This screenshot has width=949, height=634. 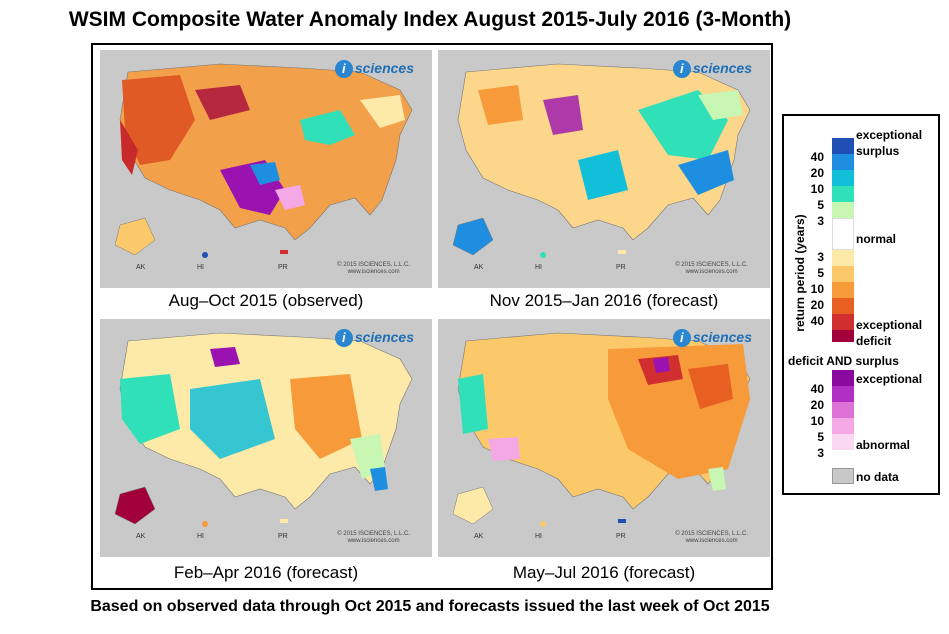 I want to click on caption-panel-3: Feb–Apr 2016 (forecast), so click(x=266, y=572).